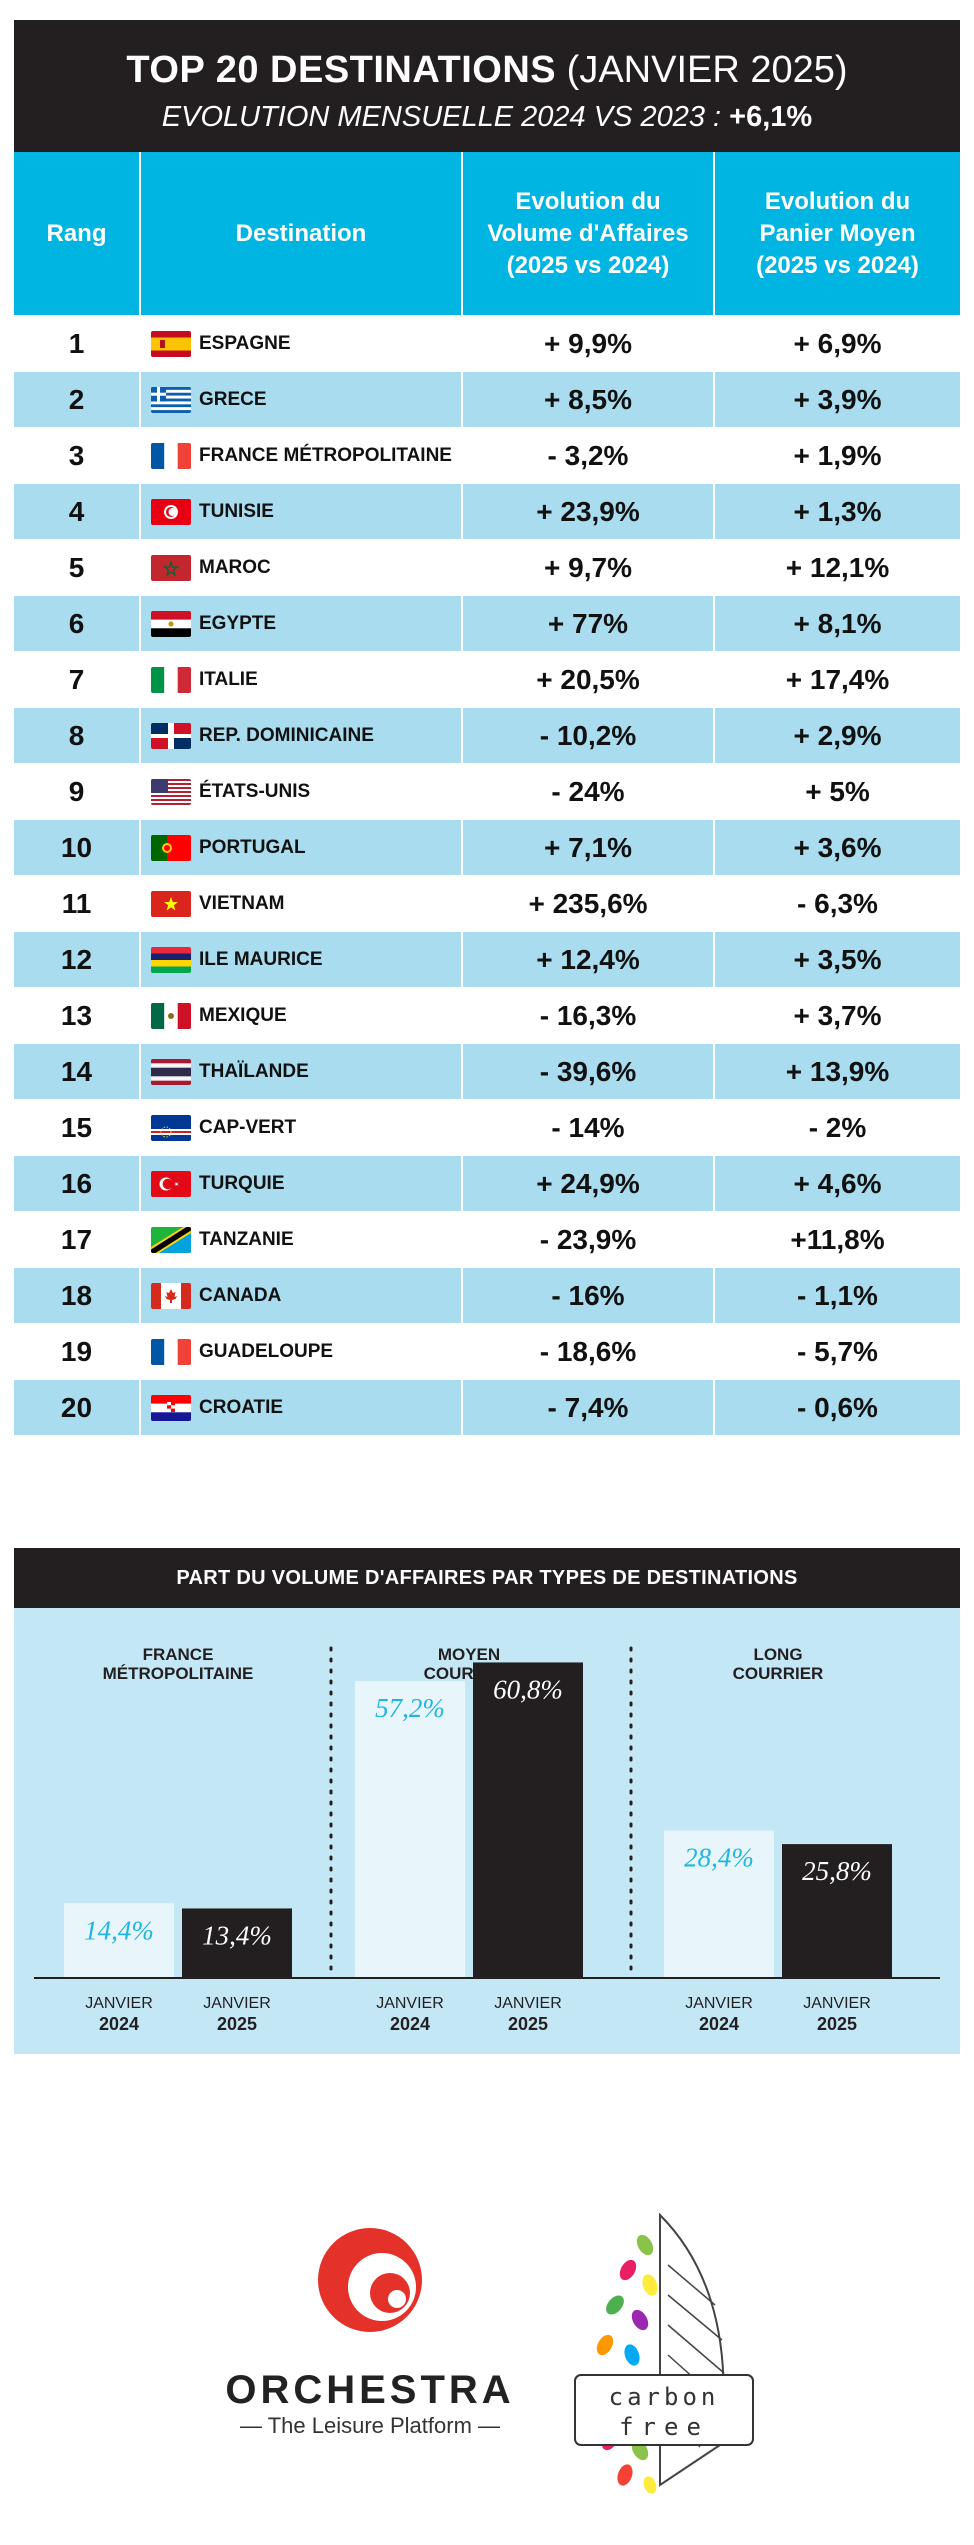 Image resolution: width=974 pixels, height=2545 pixels. What do you see at coordinates (171, 343) in the screenshot?
I see `spain-flag-icon` at bounding box center [171, 343].